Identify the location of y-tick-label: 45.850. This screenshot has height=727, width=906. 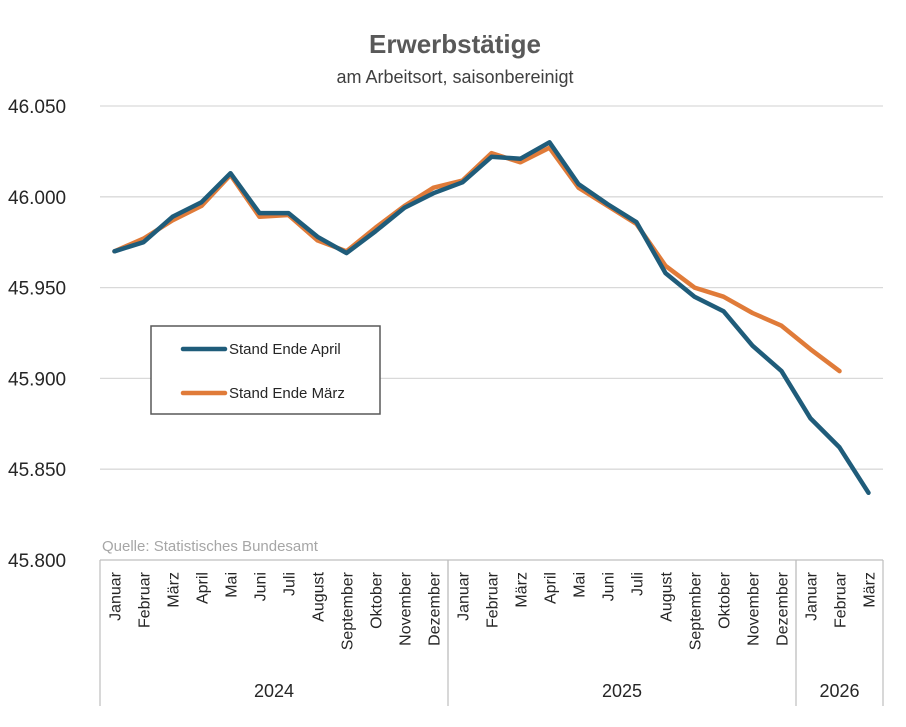
(37, 470).